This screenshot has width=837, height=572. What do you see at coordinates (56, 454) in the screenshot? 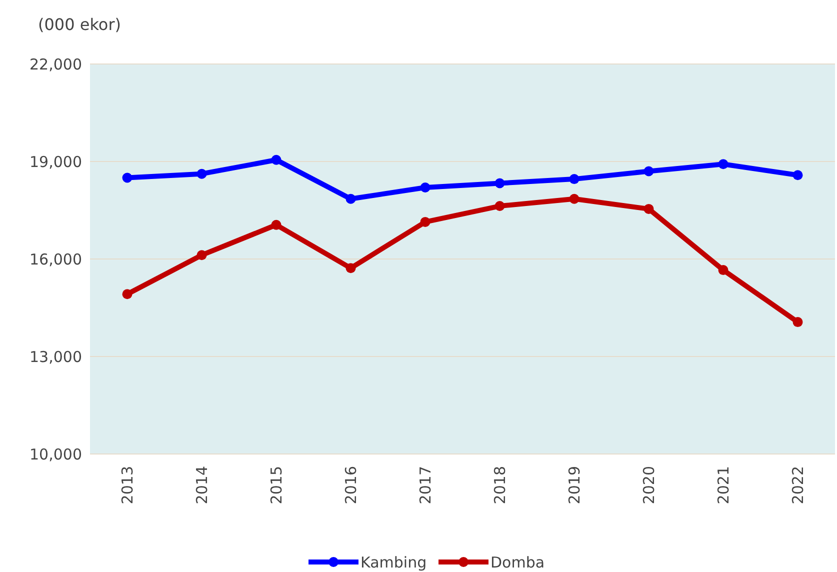
I see `y-tick-label: 10,000` at bounding box center [56, 454].